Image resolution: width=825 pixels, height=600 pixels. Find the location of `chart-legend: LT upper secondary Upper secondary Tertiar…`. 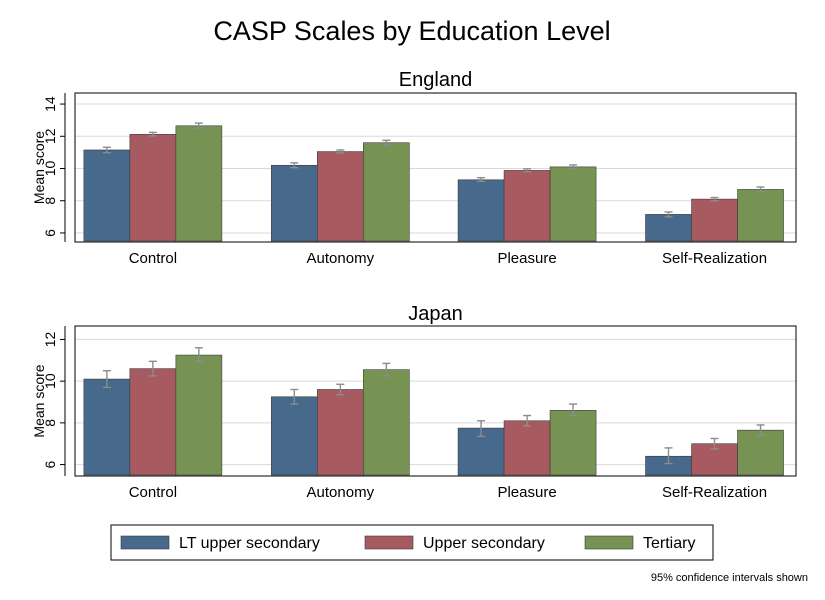

chart-legend: LT upper secondary Upper secondary Tertiar… is located at coordinates (412, 542).